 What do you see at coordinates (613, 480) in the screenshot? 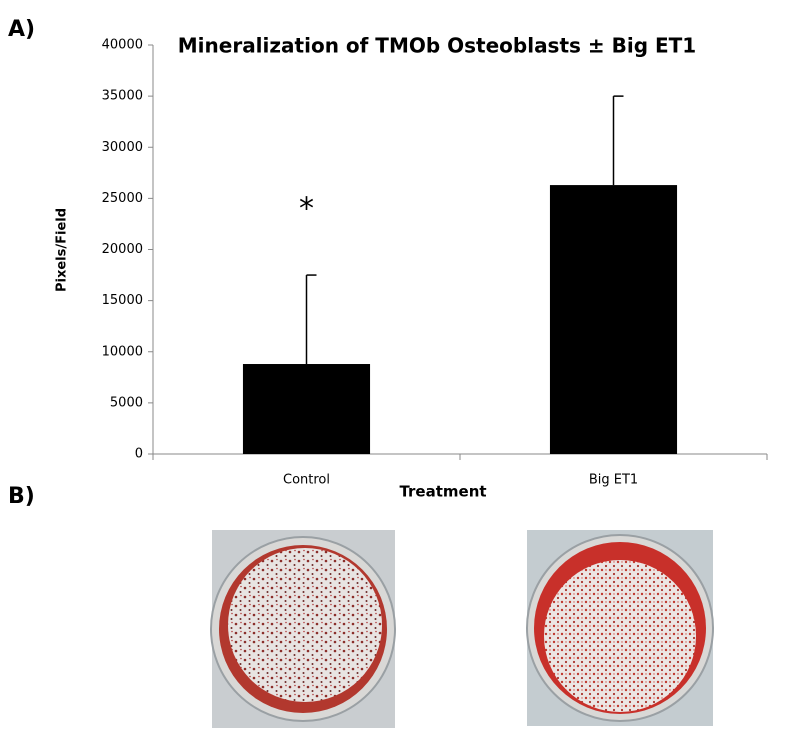
I see `x-tick-label: Big ET1` at bounding box center [613, 480].